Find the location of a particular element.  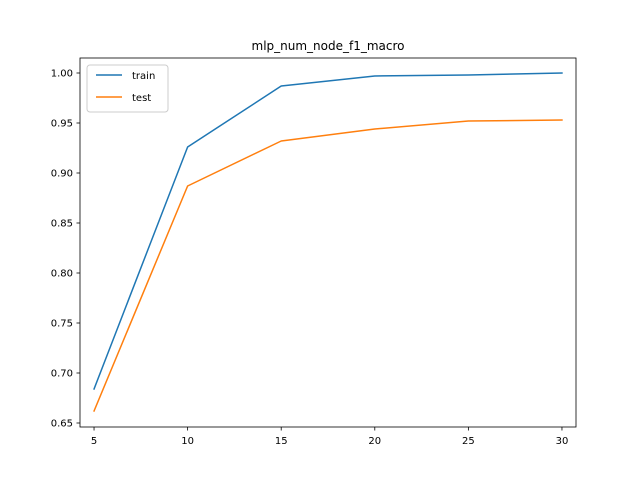

x-tick-label: 15 is located at coordinates (281, 441).